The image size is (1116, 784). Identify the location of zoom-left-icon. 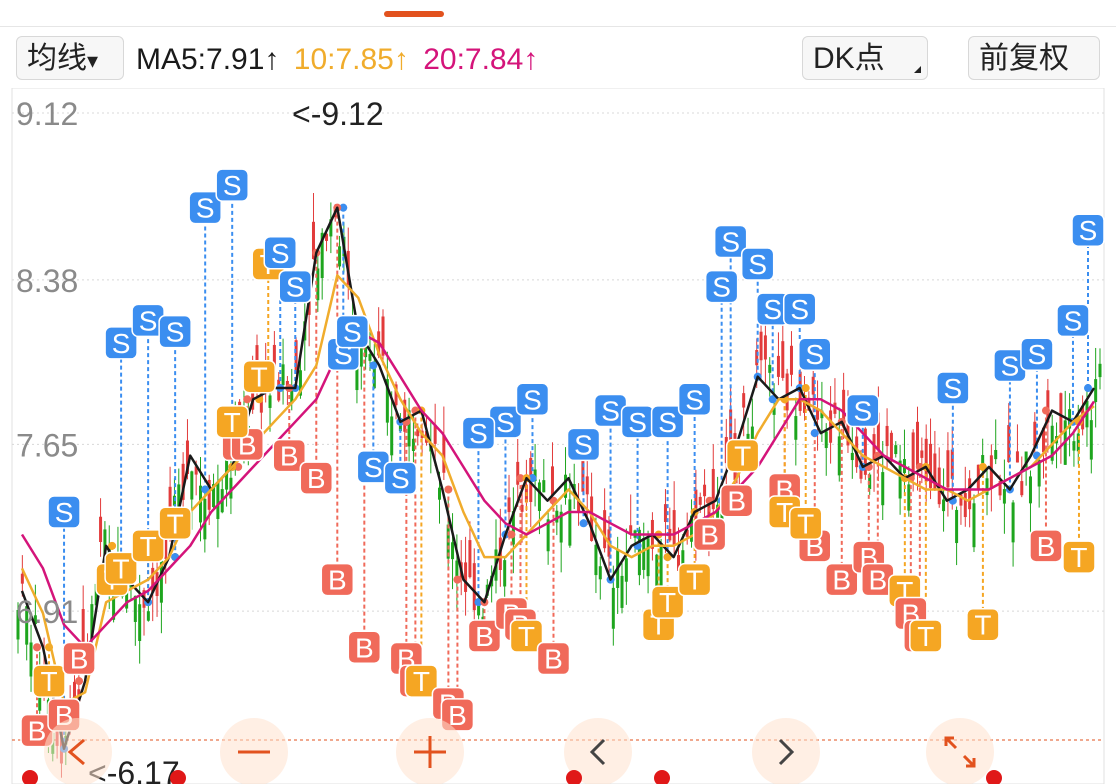
(78, 751).